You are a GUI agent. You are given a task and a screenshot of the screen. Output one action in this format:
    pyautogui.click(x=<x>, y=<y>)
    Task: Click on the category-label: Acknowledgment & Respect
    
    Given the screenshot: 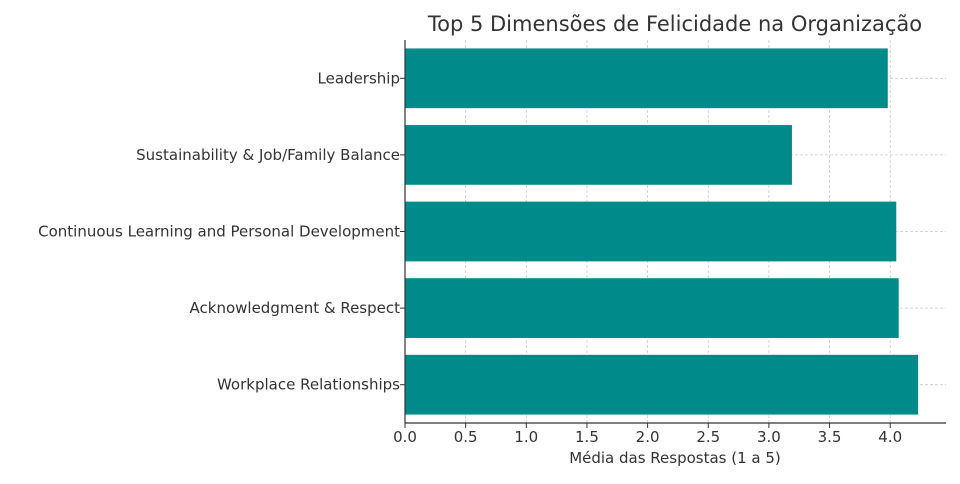 What is the action you would take?
    pyautogui.click(x=295, y=308)
    